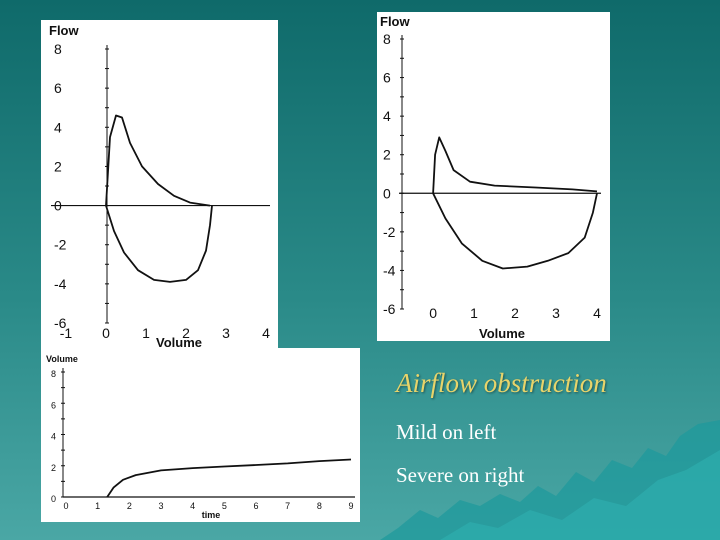 The height and width of the screenshot is (540, 720). Describe the element at coordinates (580, 495) in the screenshot. I see `mountain-shape-highlight` at that location.